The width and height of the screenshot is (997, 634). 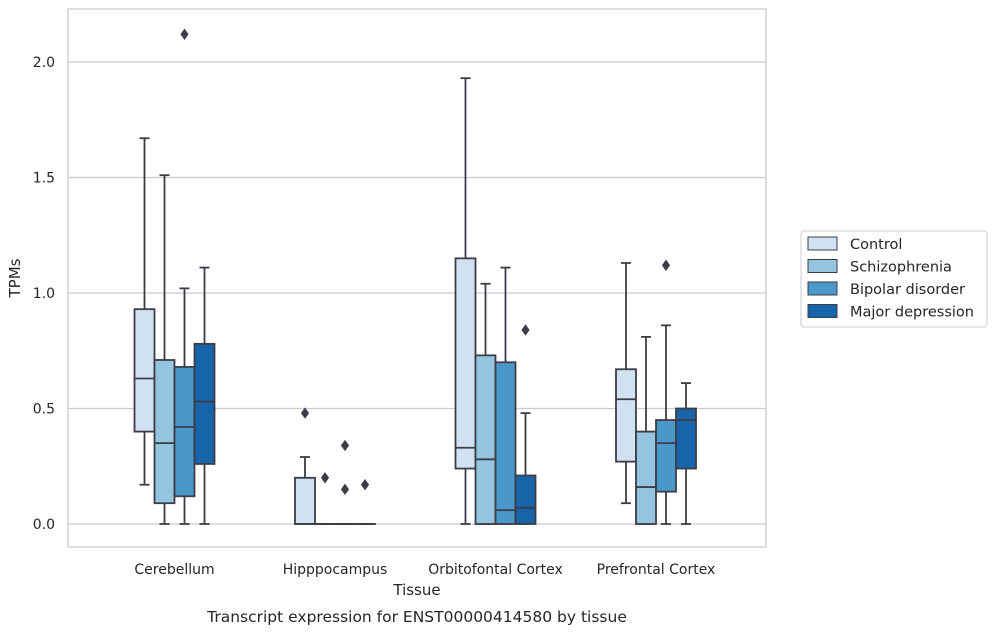 I want to click on x-axis-title: Tissue, so click(x=416, y=590).